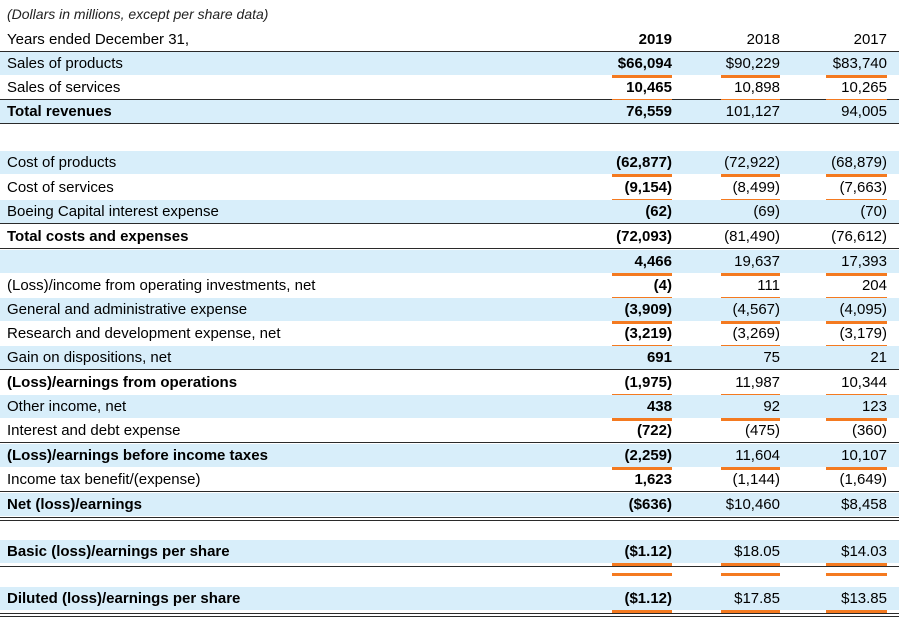 This screenshot has height=621, width=899. Describe the element at coordinates (650, 504) in the screenshot. I see `value-2019: ($636)` at that location.